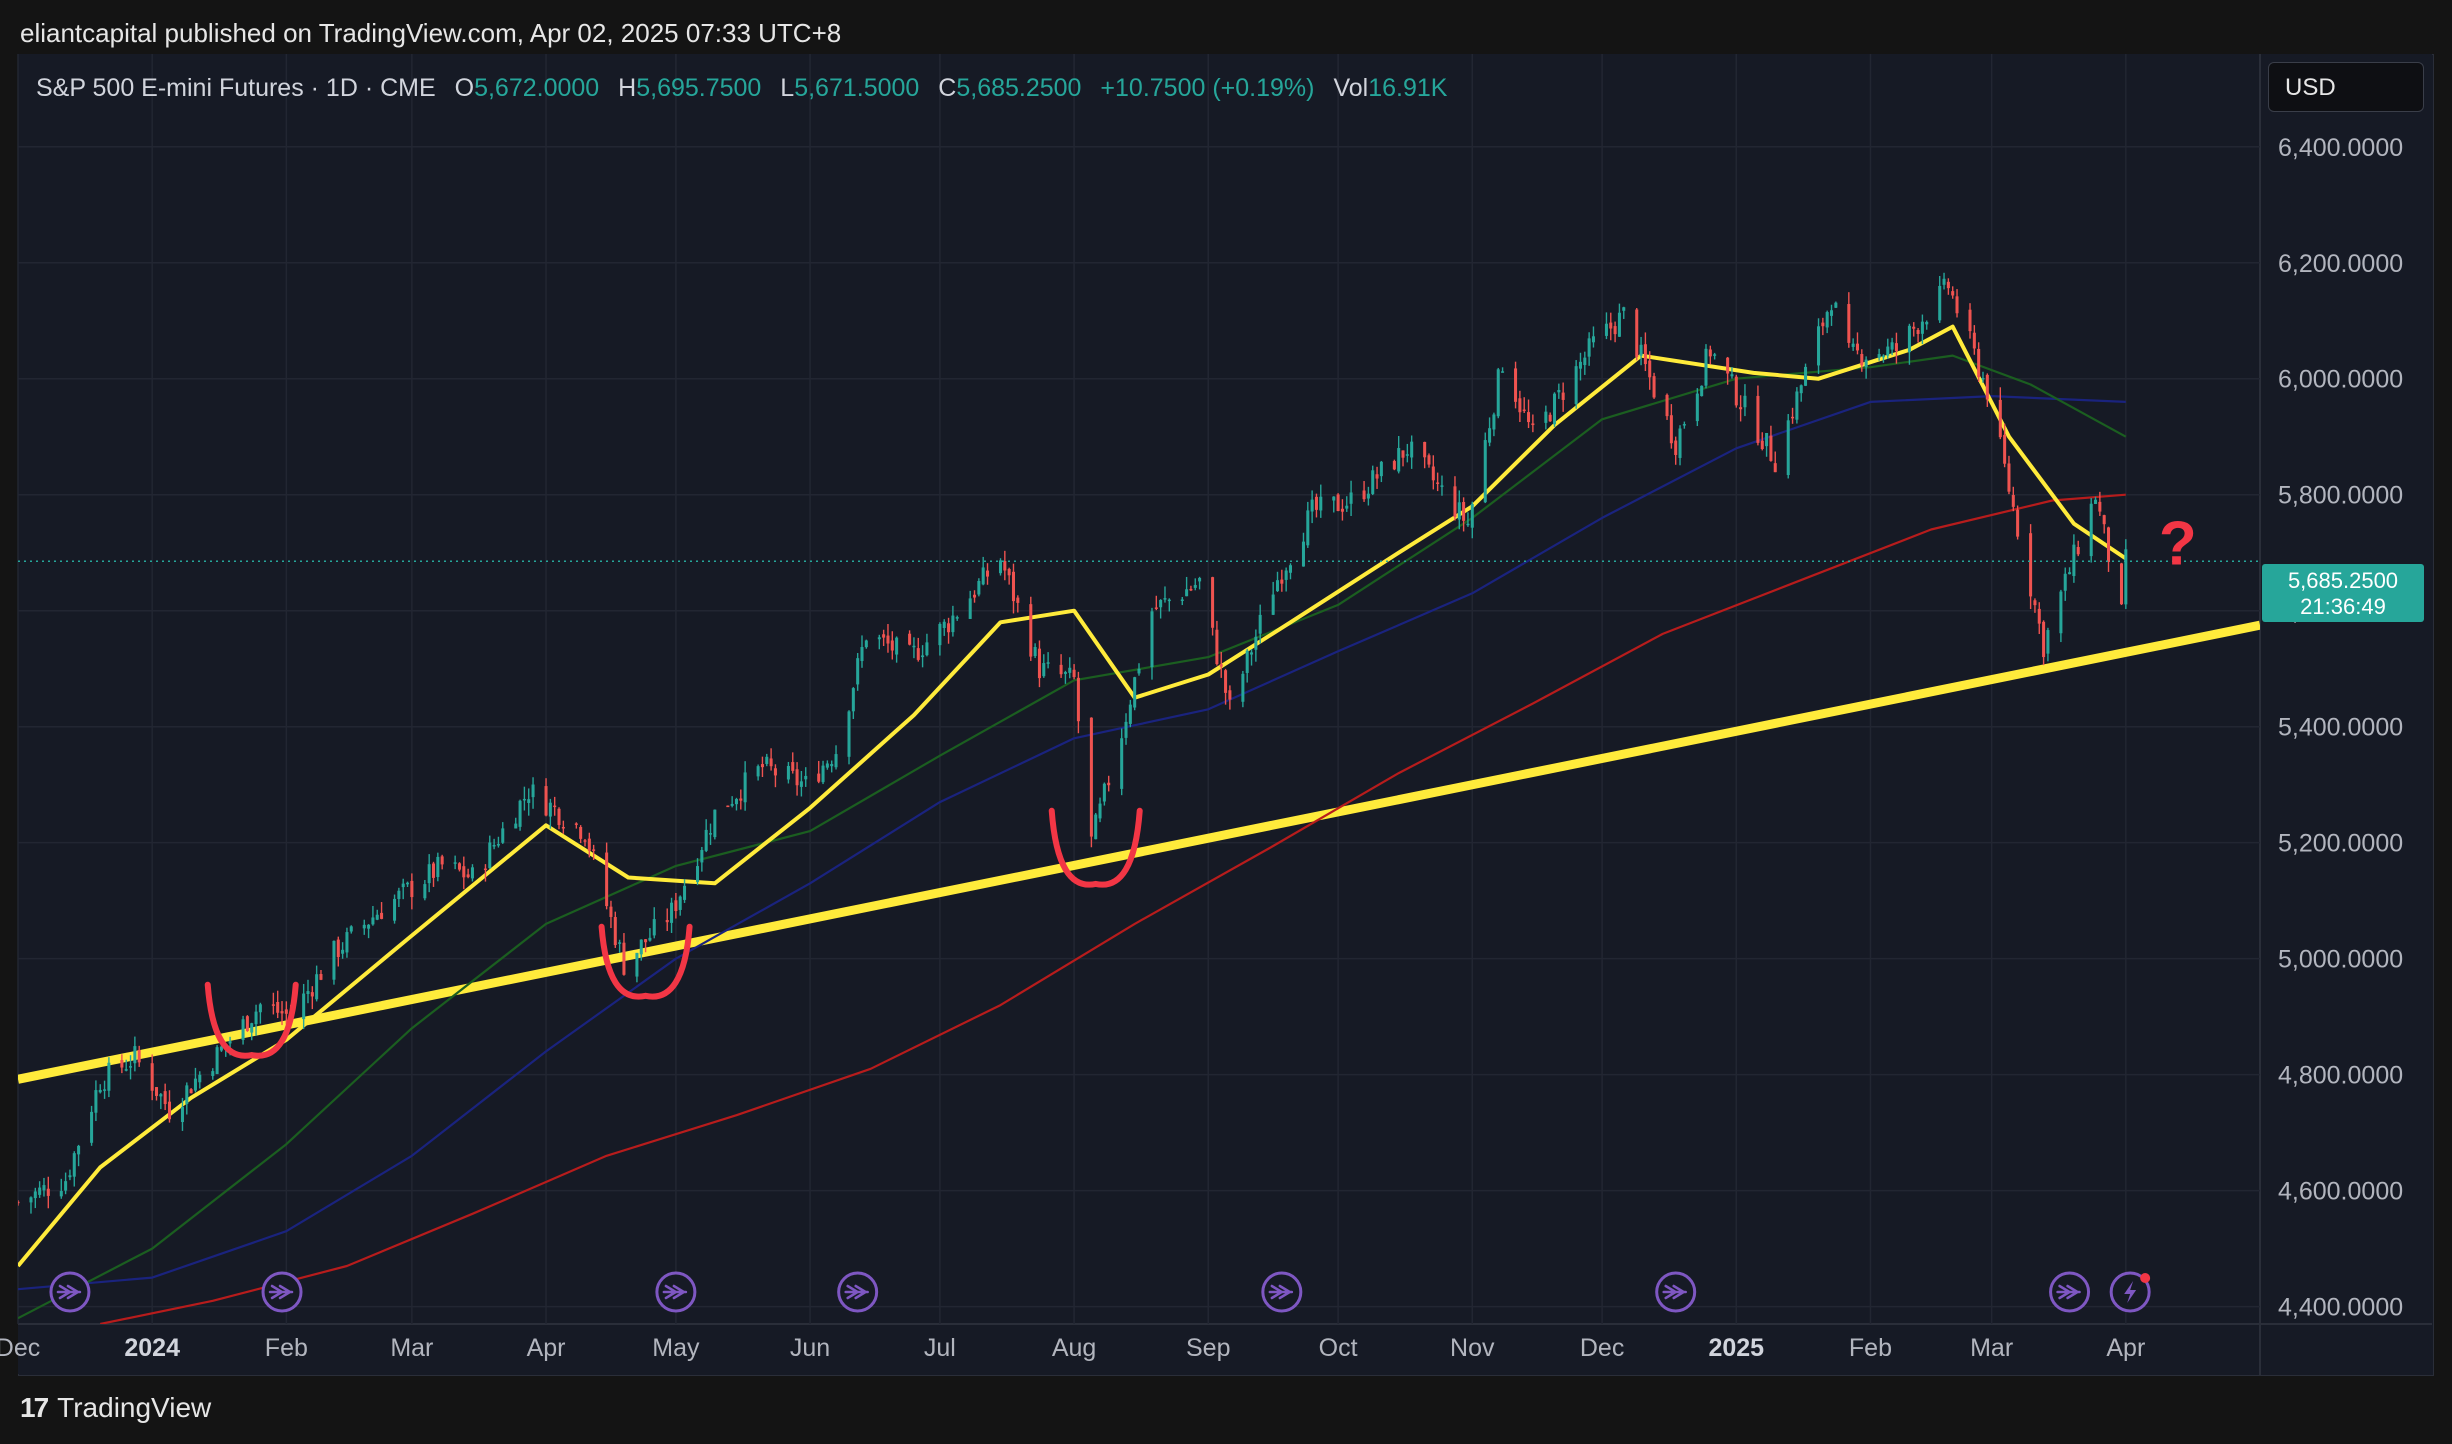 The height and width of the screenshot is (1444, 2452). I want to click on price-tick-label: 5,200.0000, so click(2340, 844).